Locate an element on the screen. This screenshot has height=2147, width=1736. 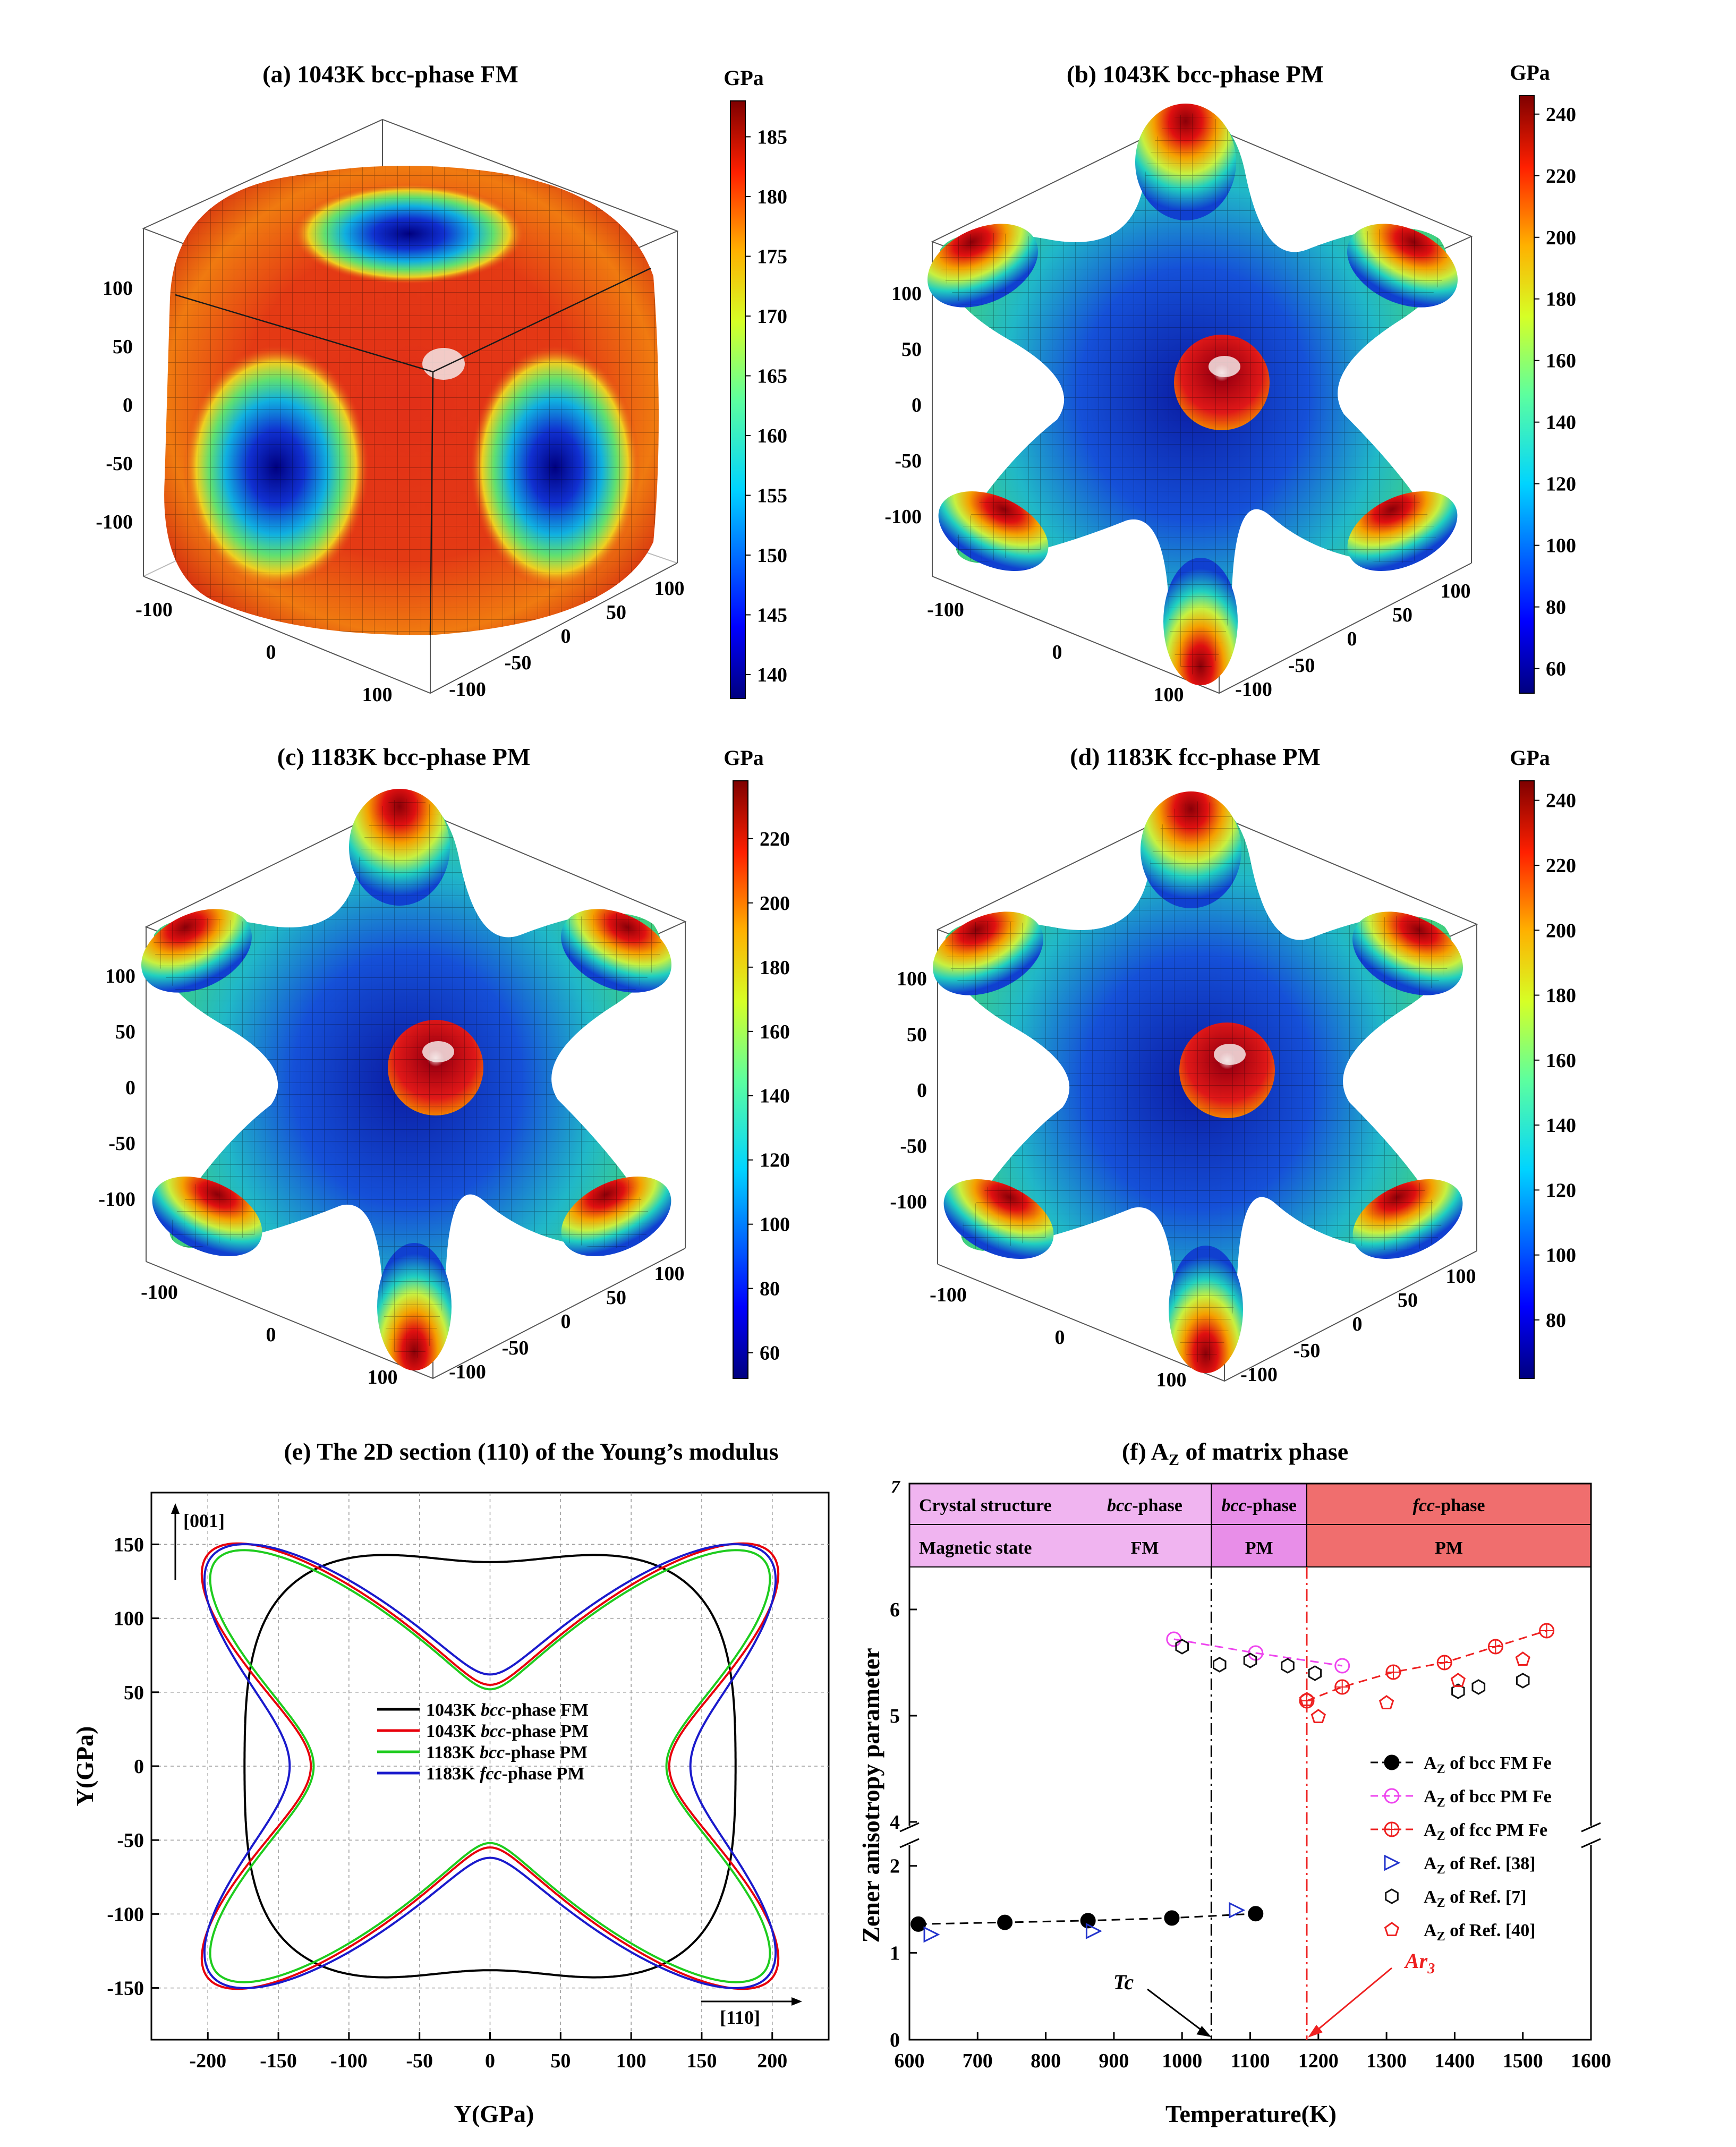
x-tick-label: 200 is located at coordinates (772, 2061).